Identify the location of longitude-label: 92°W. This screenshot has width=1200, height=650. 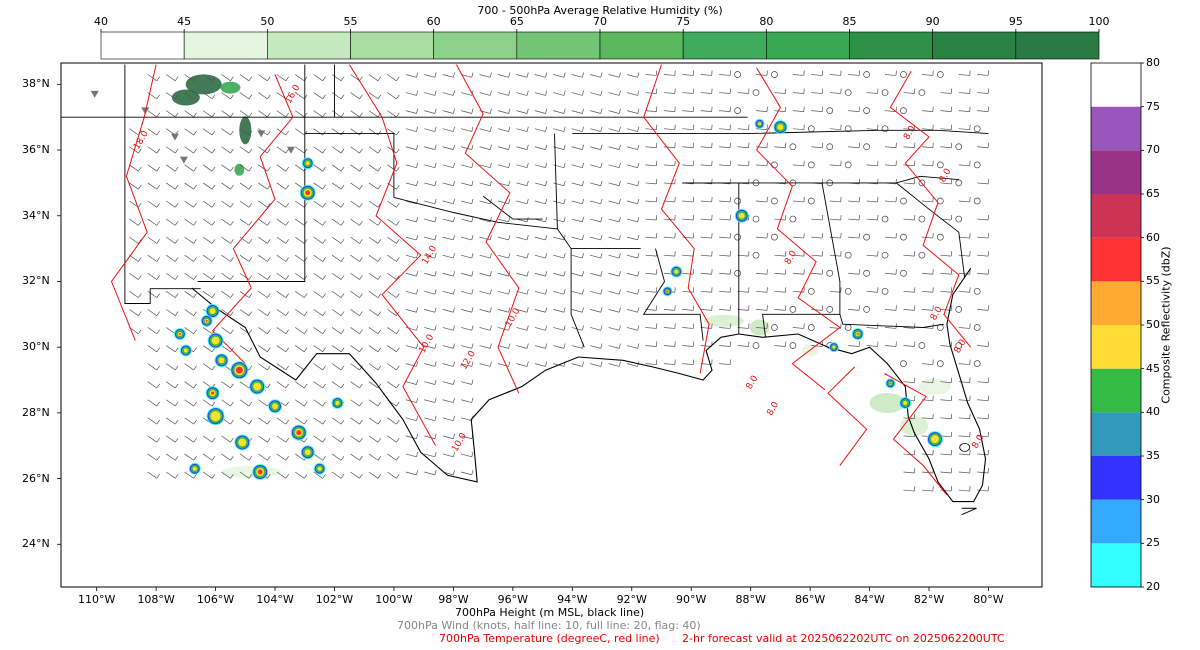
(631, 599).